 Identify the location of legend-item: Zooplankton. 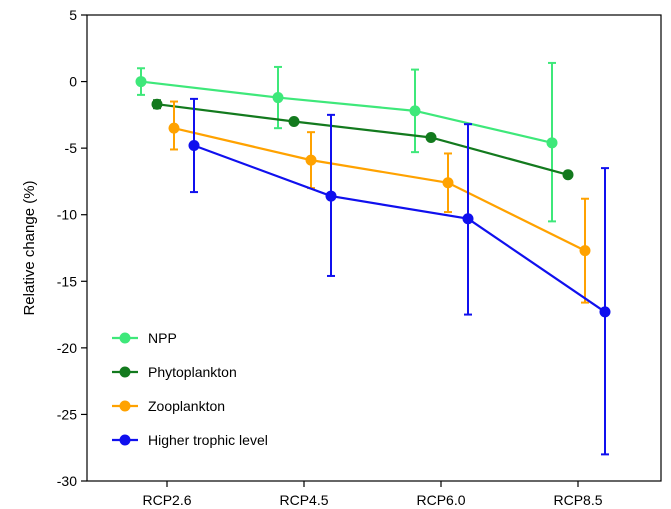
(168, 406).